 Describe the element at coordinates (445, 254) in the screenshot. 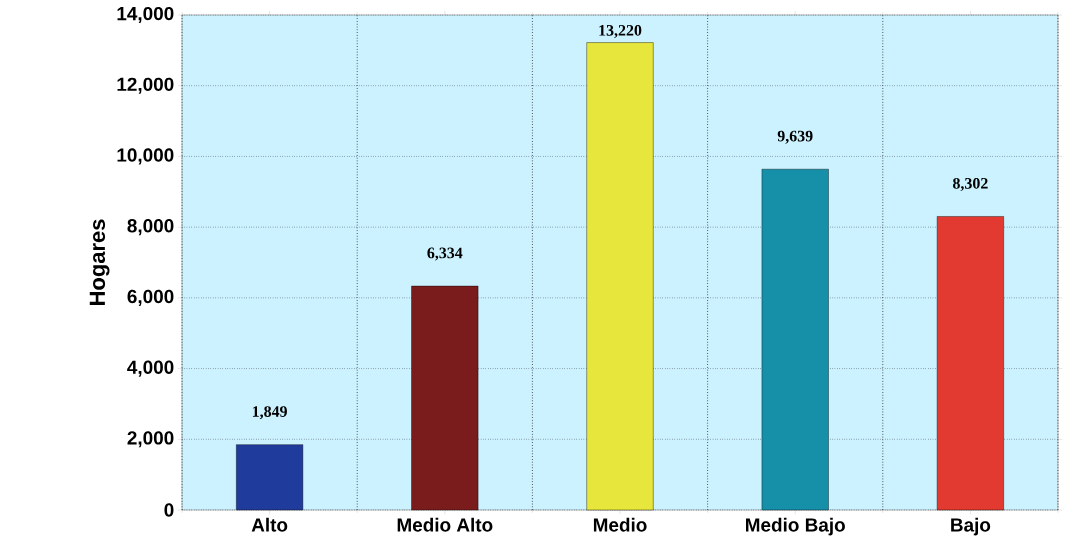

I see `data-label: 6,334` at that location.